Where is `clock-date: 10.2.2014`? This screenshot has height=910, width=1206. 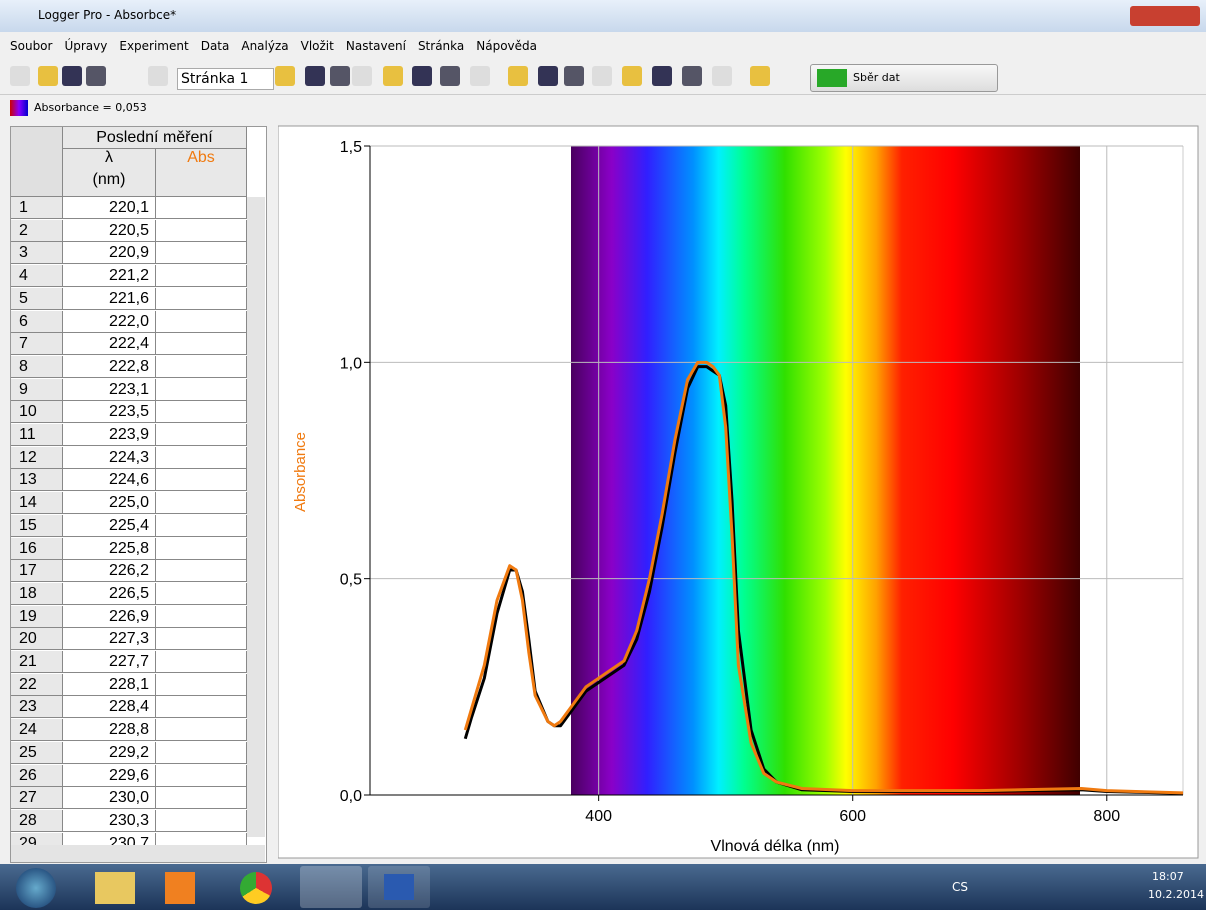 clock-date: 10.2.2014 is located at coordinates (1176, 894).